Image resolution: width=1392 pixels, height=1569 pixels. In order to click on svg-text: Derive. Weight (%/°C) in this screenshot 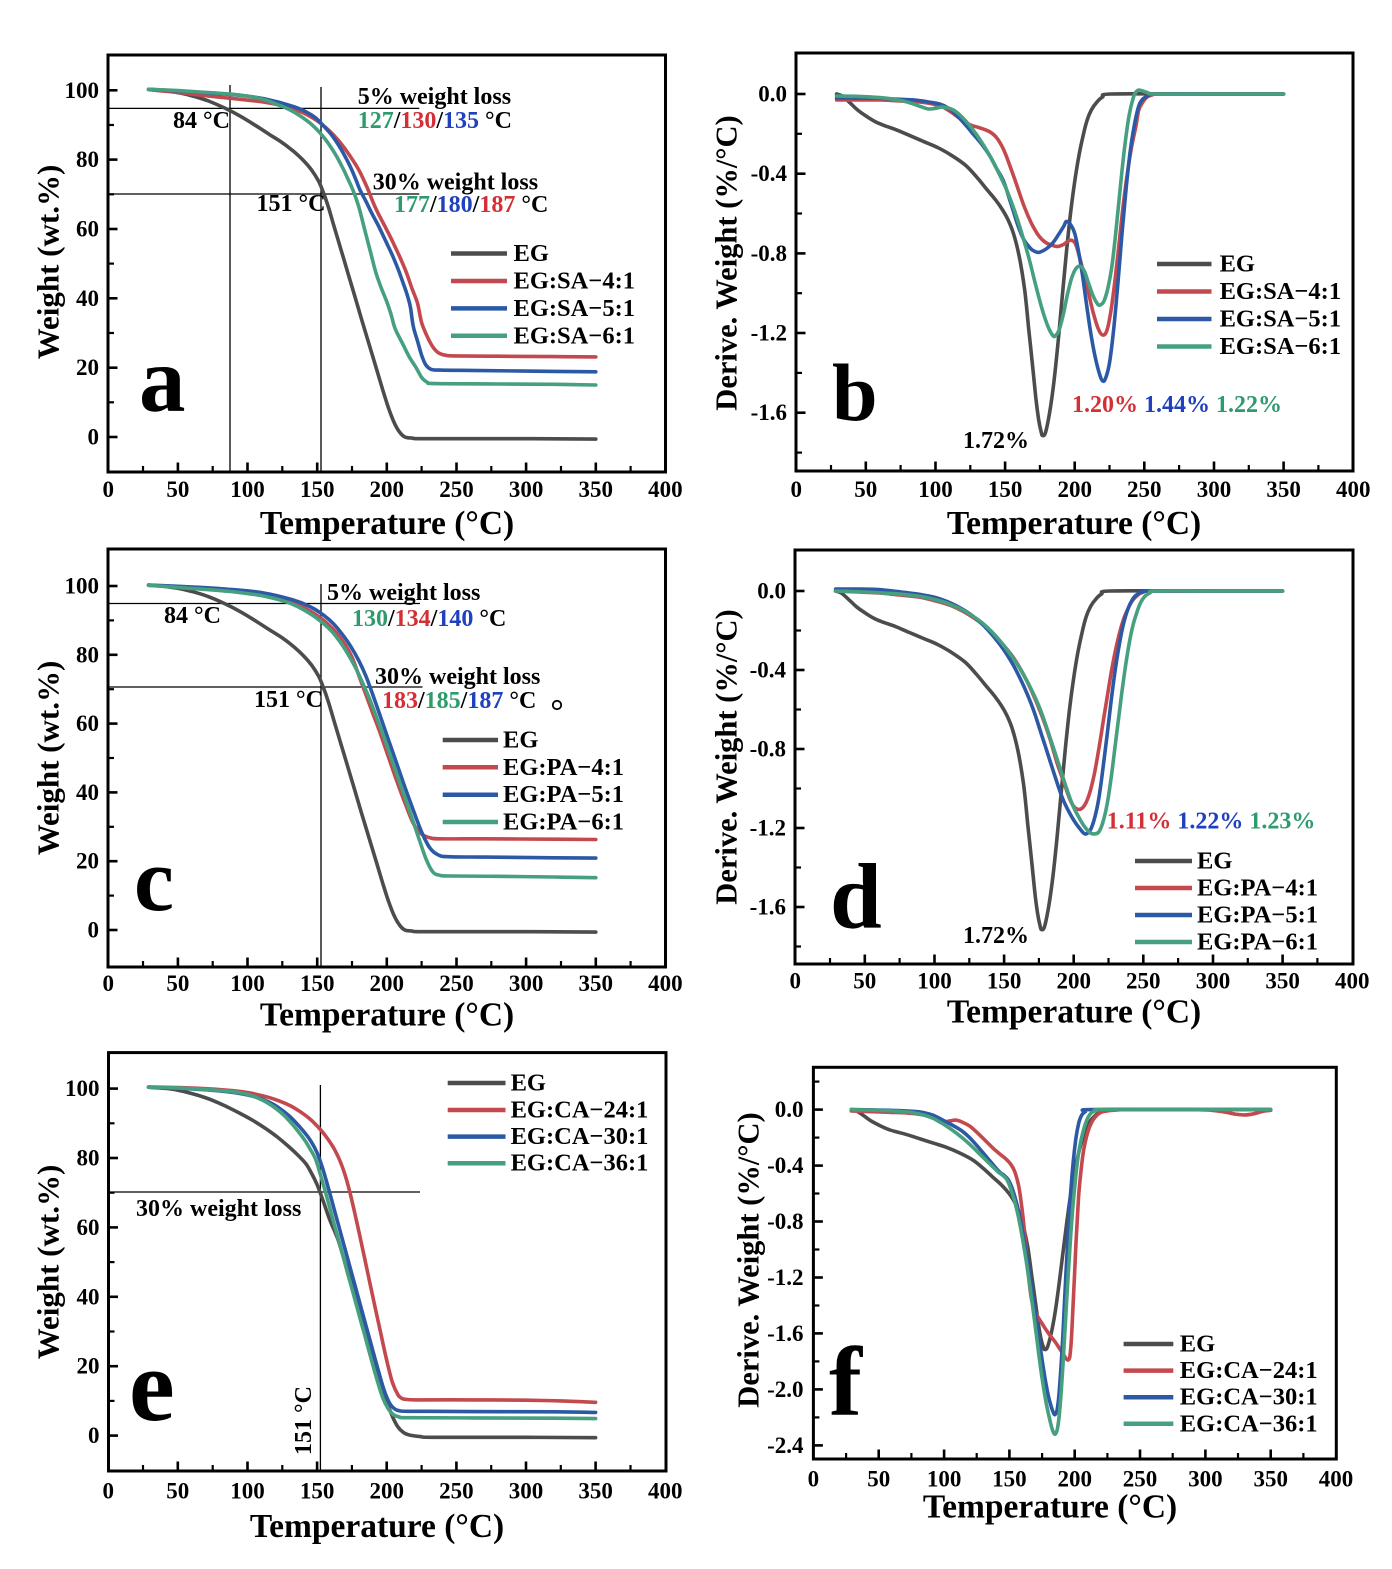, I will do `click(727, 756)`.